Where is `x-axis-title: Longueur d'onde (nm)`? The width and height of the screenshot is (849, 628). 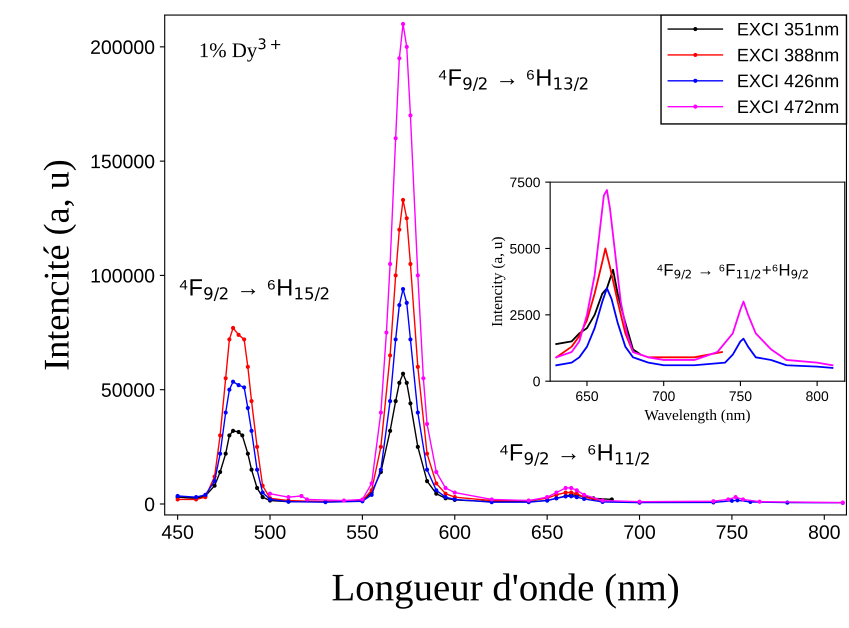
x-axis-title: Longueur d'onde (nm) is located at coordinates (505, 591).